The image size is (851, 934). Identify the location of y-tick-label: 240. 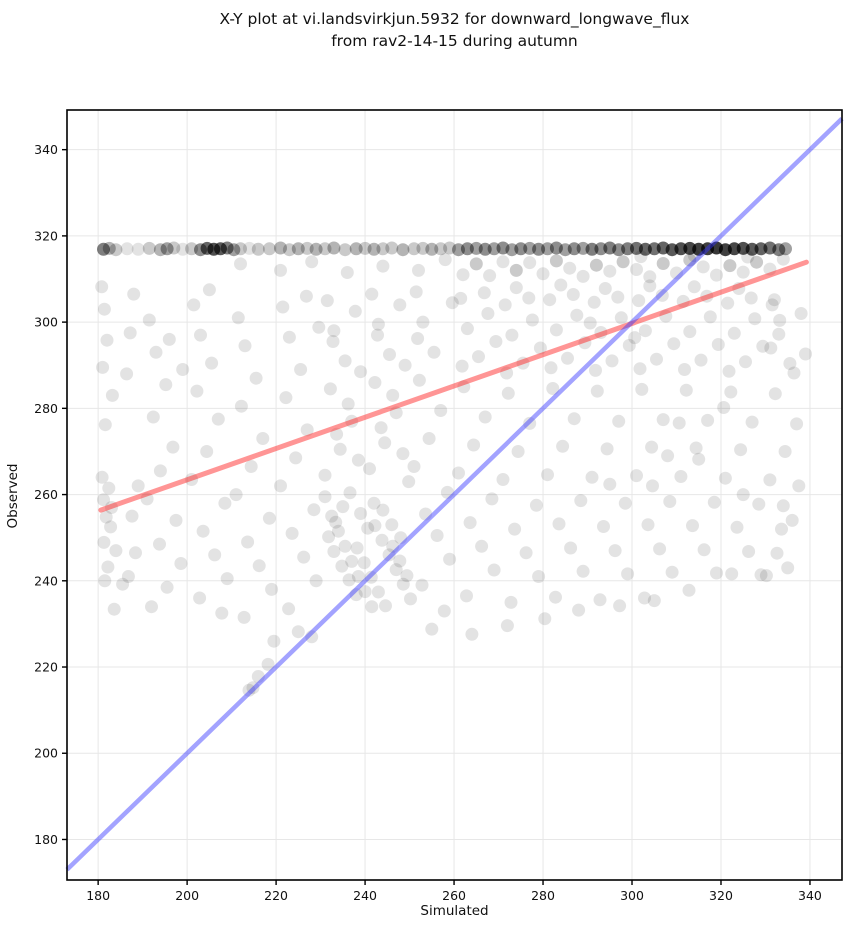
(46, 580).